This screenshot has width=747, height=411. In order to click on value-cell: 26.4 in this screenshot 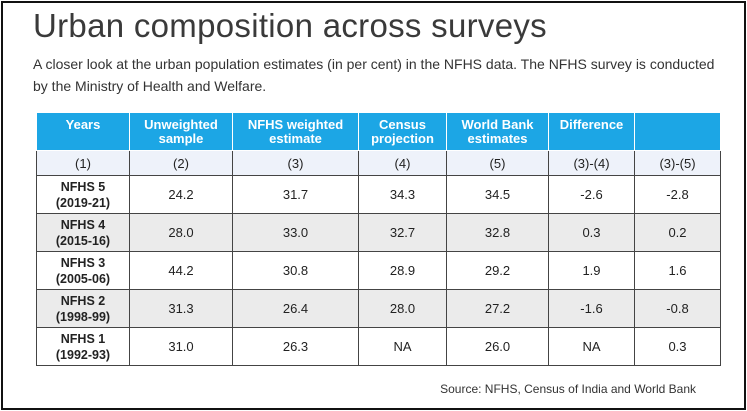, I will do `click(295, 308)`.